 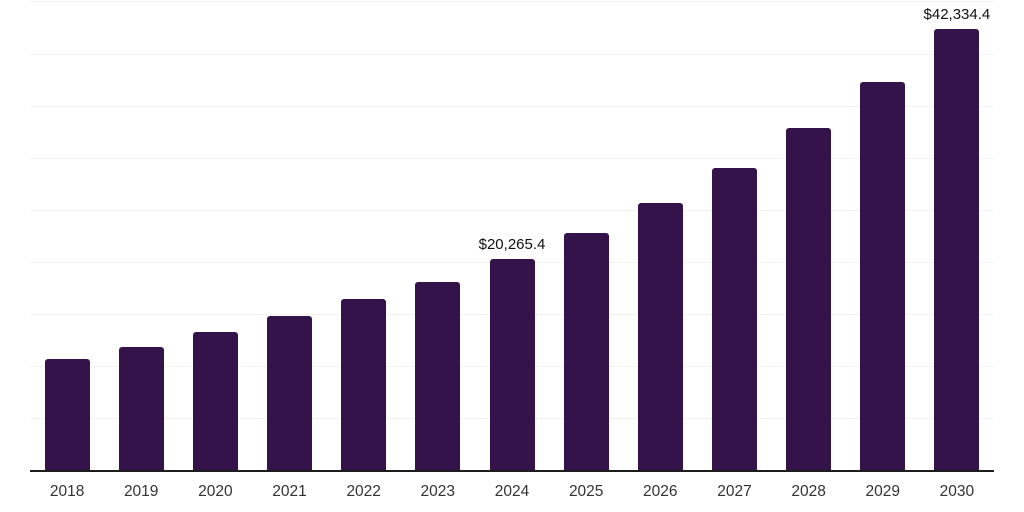 What do you see at coordinates (215, 491) in the screenshot?
I see `x-axis-label-2020: 2020` at bounding box center [215, 491].